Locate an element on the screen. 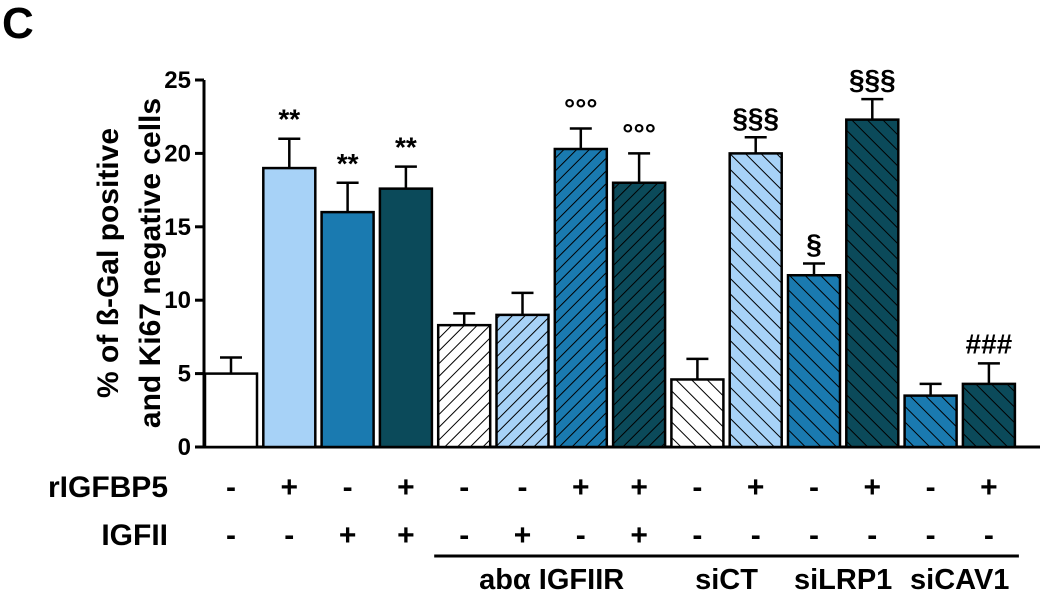 This screenshot has width=1045, height=596. group-label: siCT is located at coordinates (726, 580).